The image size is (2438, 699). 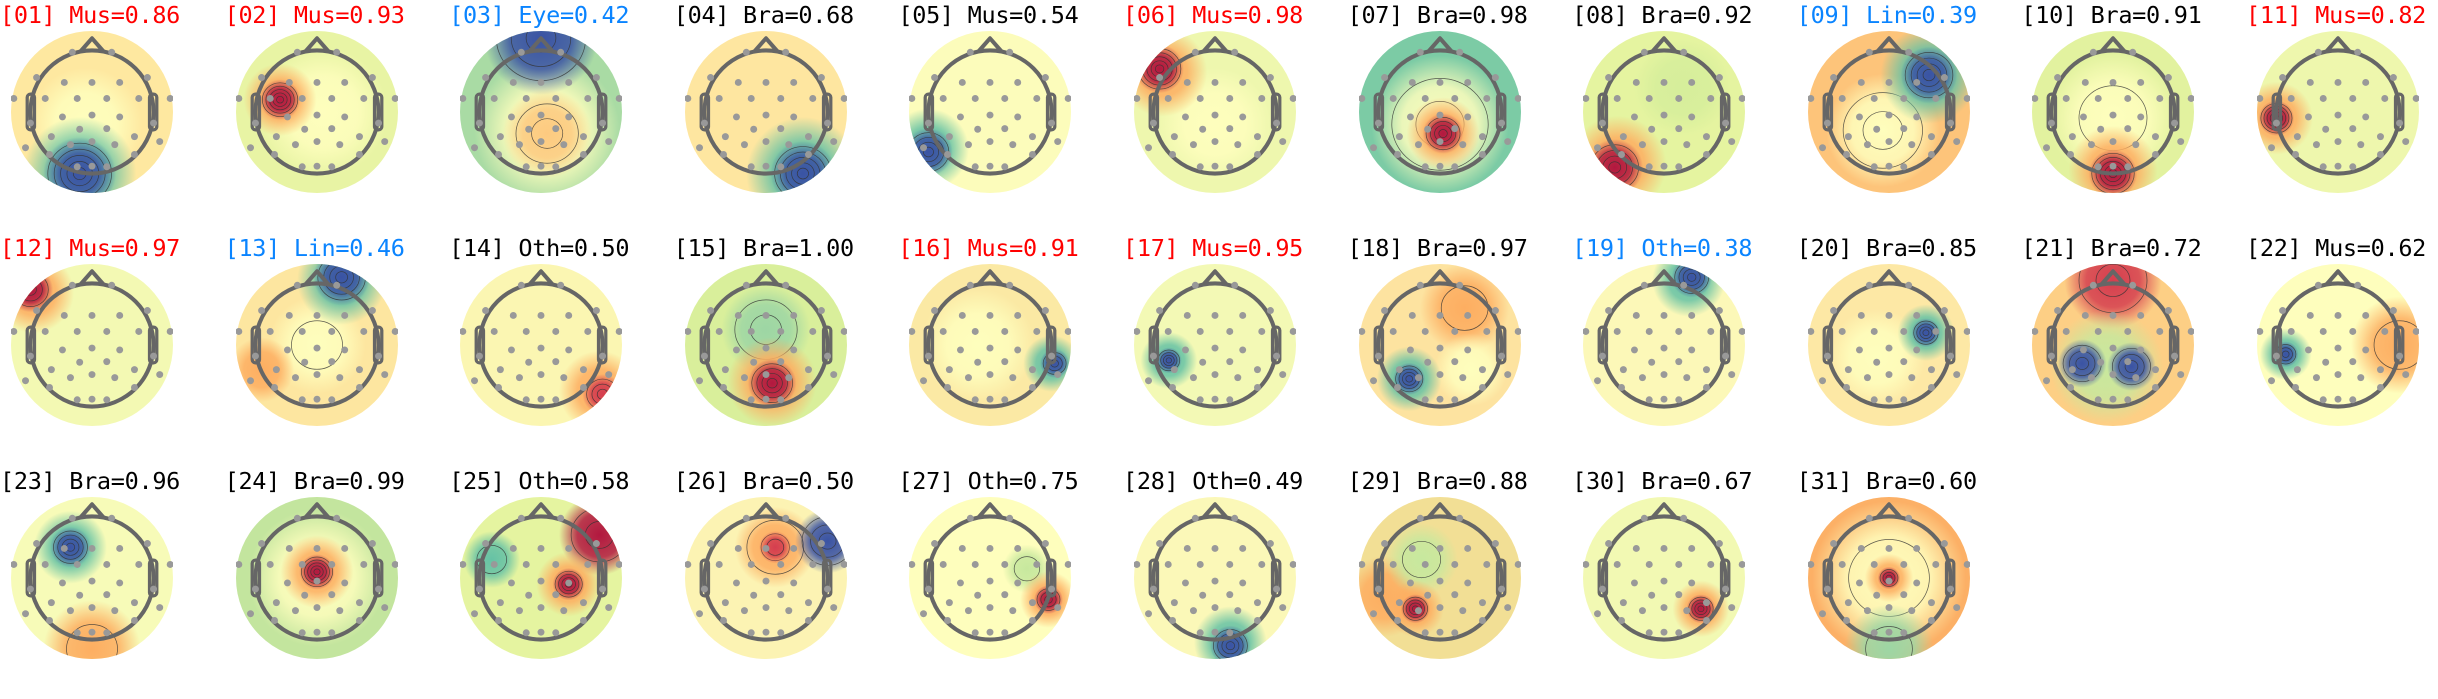 I want to click on head-outline, so click(x=766, y=578).